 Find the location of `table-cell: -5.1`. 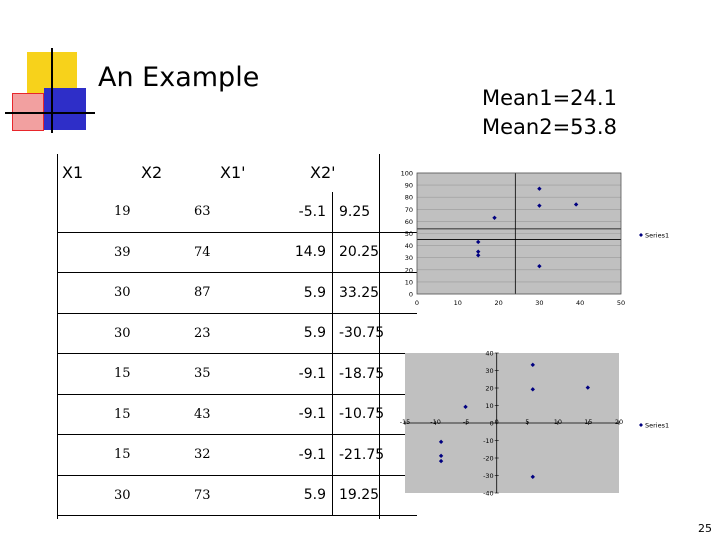

table-cell: -5.1 is located at coordinates (289, 212).